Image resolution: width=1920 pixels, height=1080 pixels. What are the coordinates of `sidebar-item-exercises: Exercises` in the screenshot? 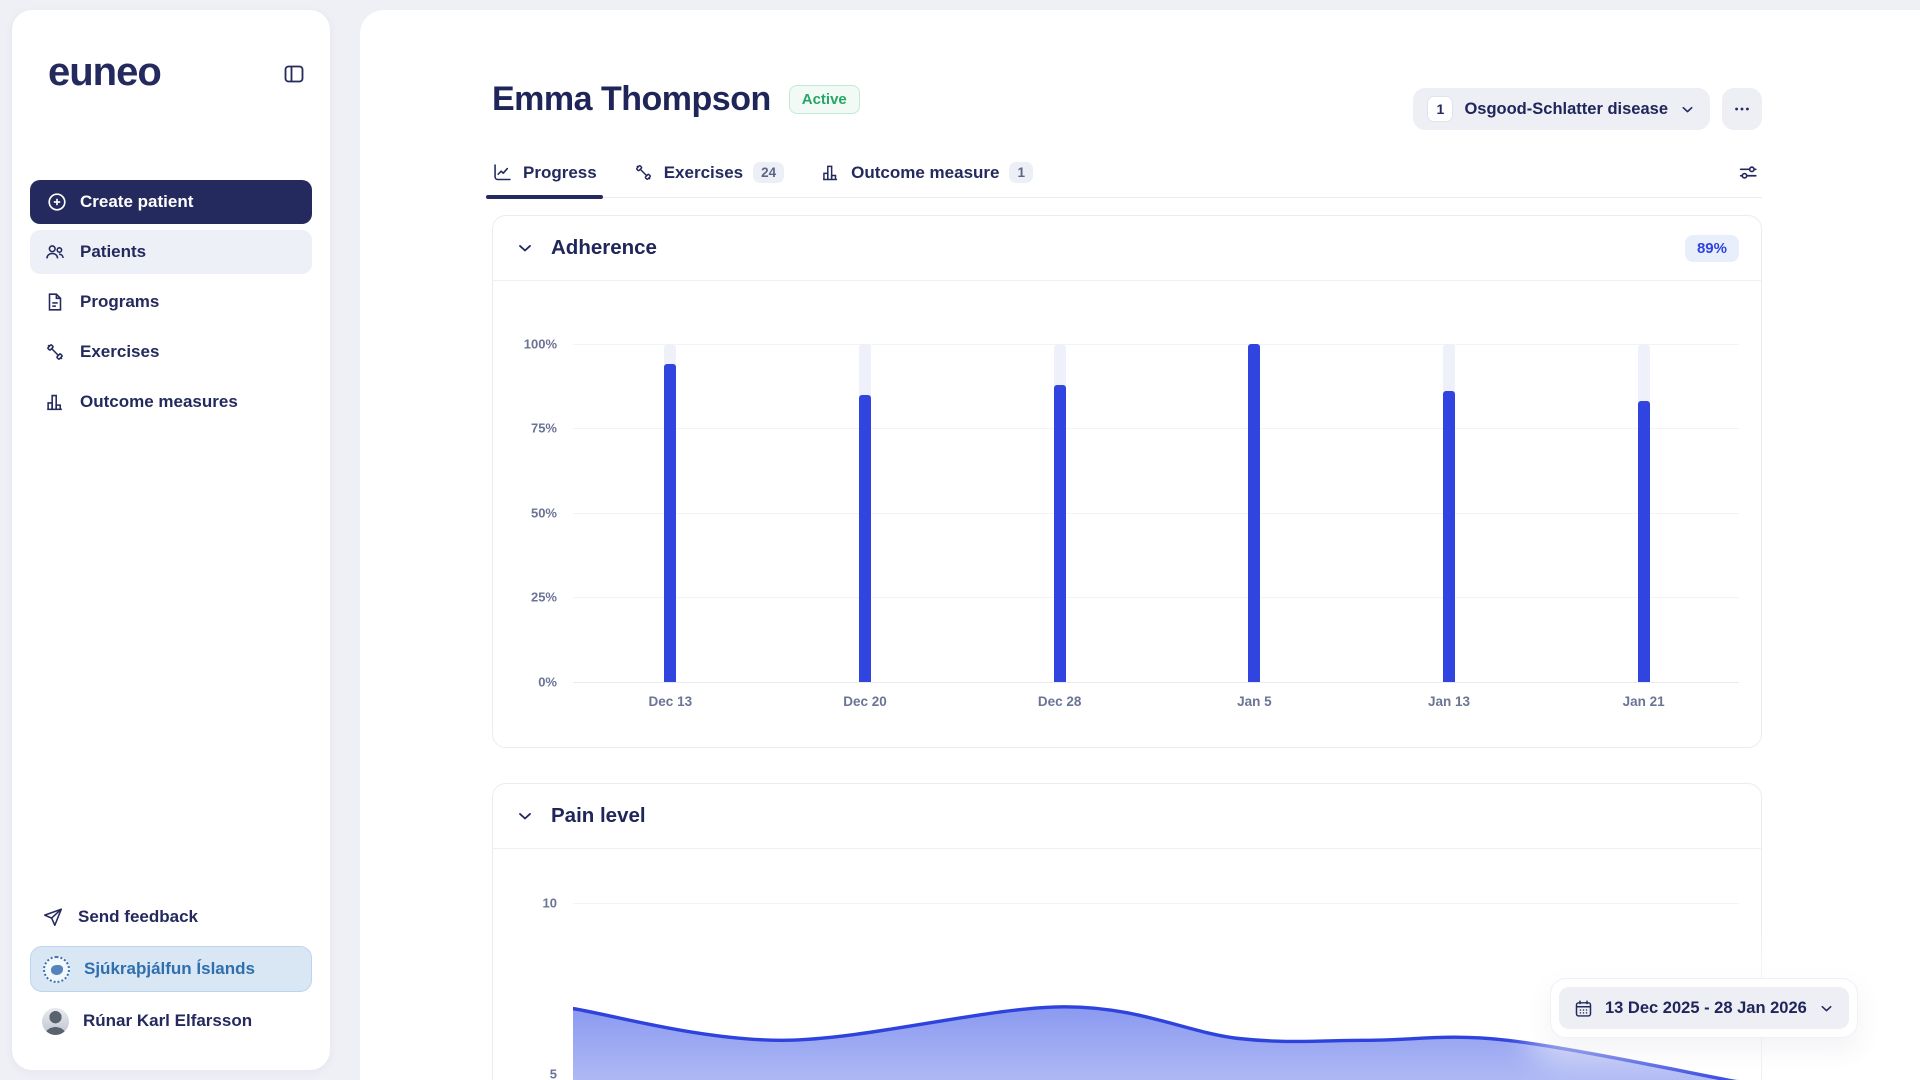 It's located at (171, 352).